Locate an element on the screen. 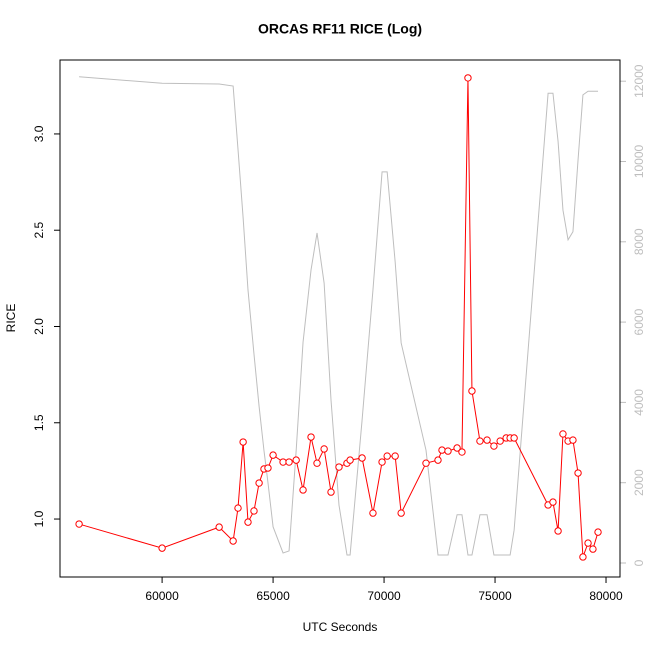  x-axis-title: UTC Seconds is located at coordinates (340, 627).